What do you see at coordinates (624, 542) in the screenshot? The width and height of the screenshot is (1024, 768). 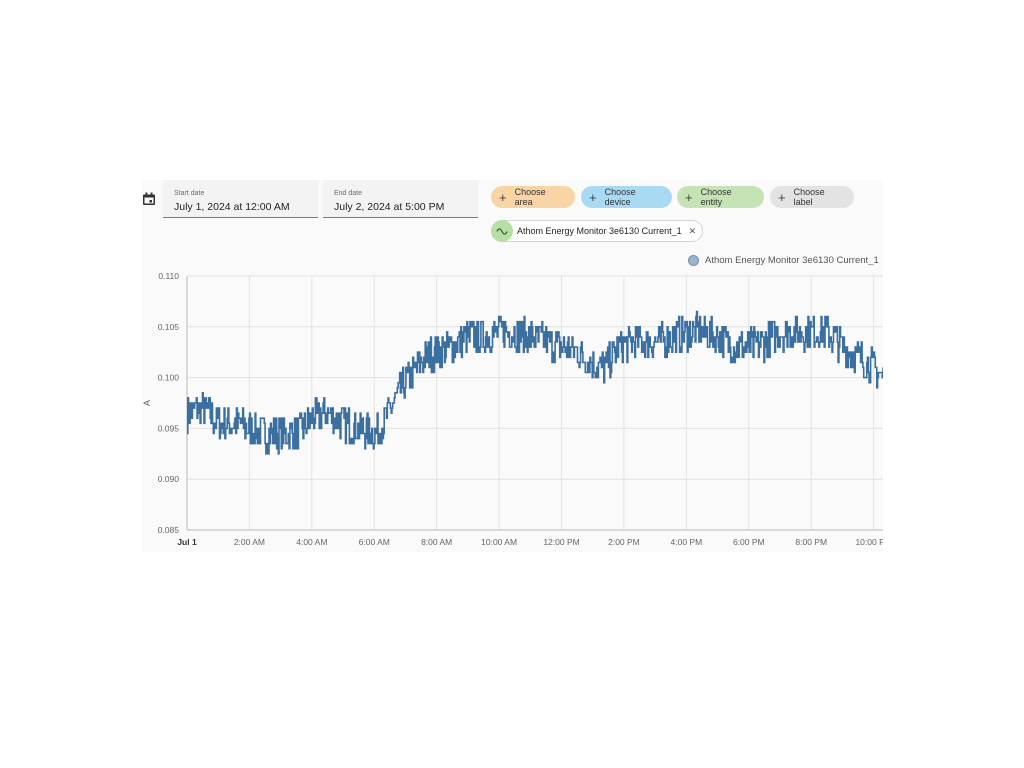 I see `x-tick-label: 2:00 PM` at bounding box center [624, 542].